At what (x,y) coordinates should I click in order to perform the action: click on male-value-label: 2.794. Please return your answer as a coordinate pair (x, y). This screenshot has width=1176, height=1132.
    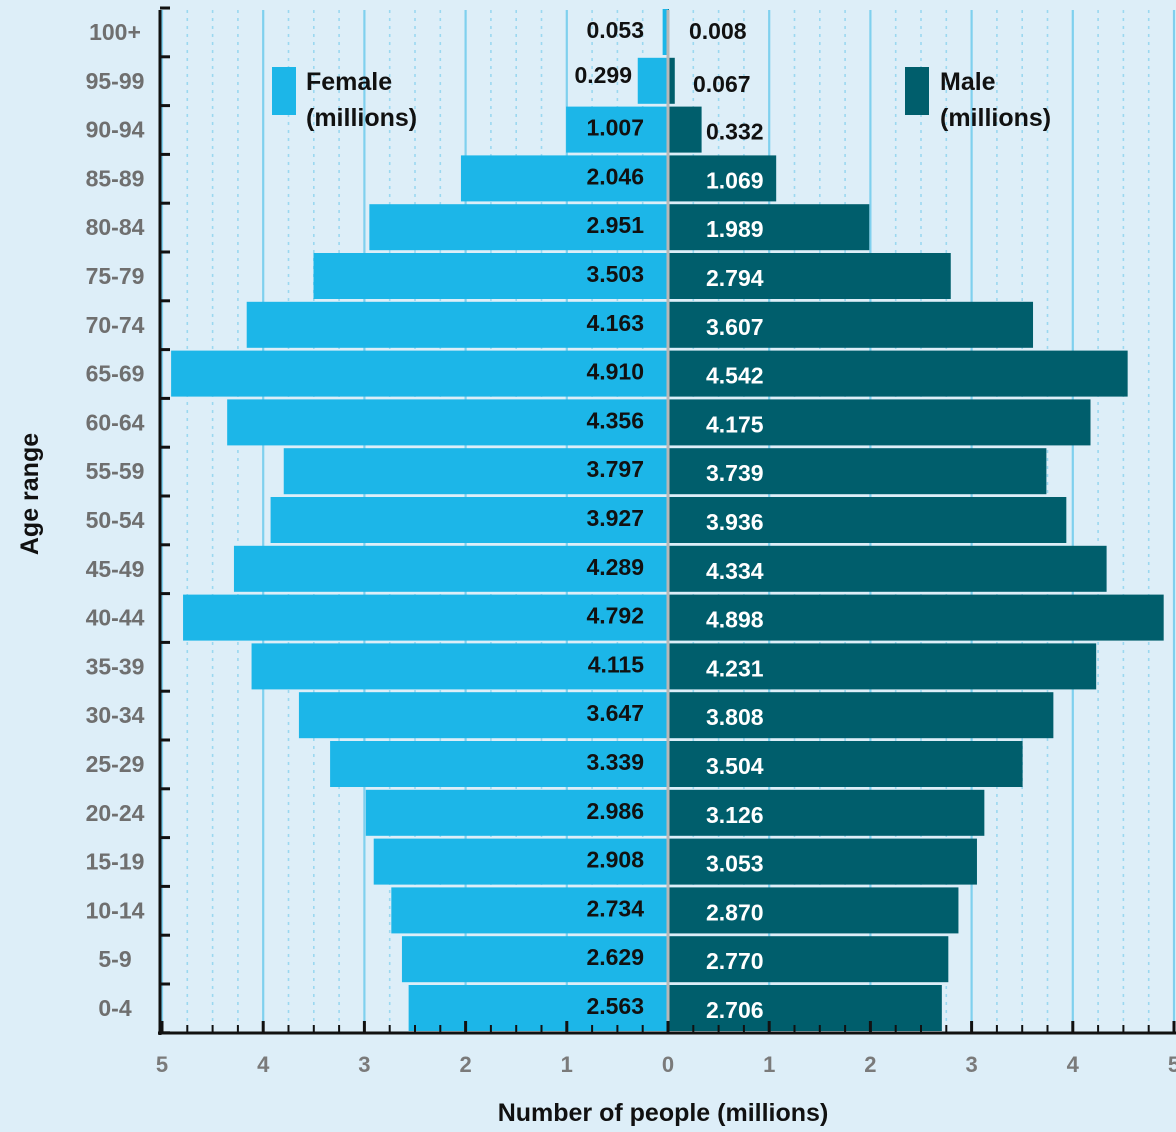
    Looking at the image, I should click on (735, 278).